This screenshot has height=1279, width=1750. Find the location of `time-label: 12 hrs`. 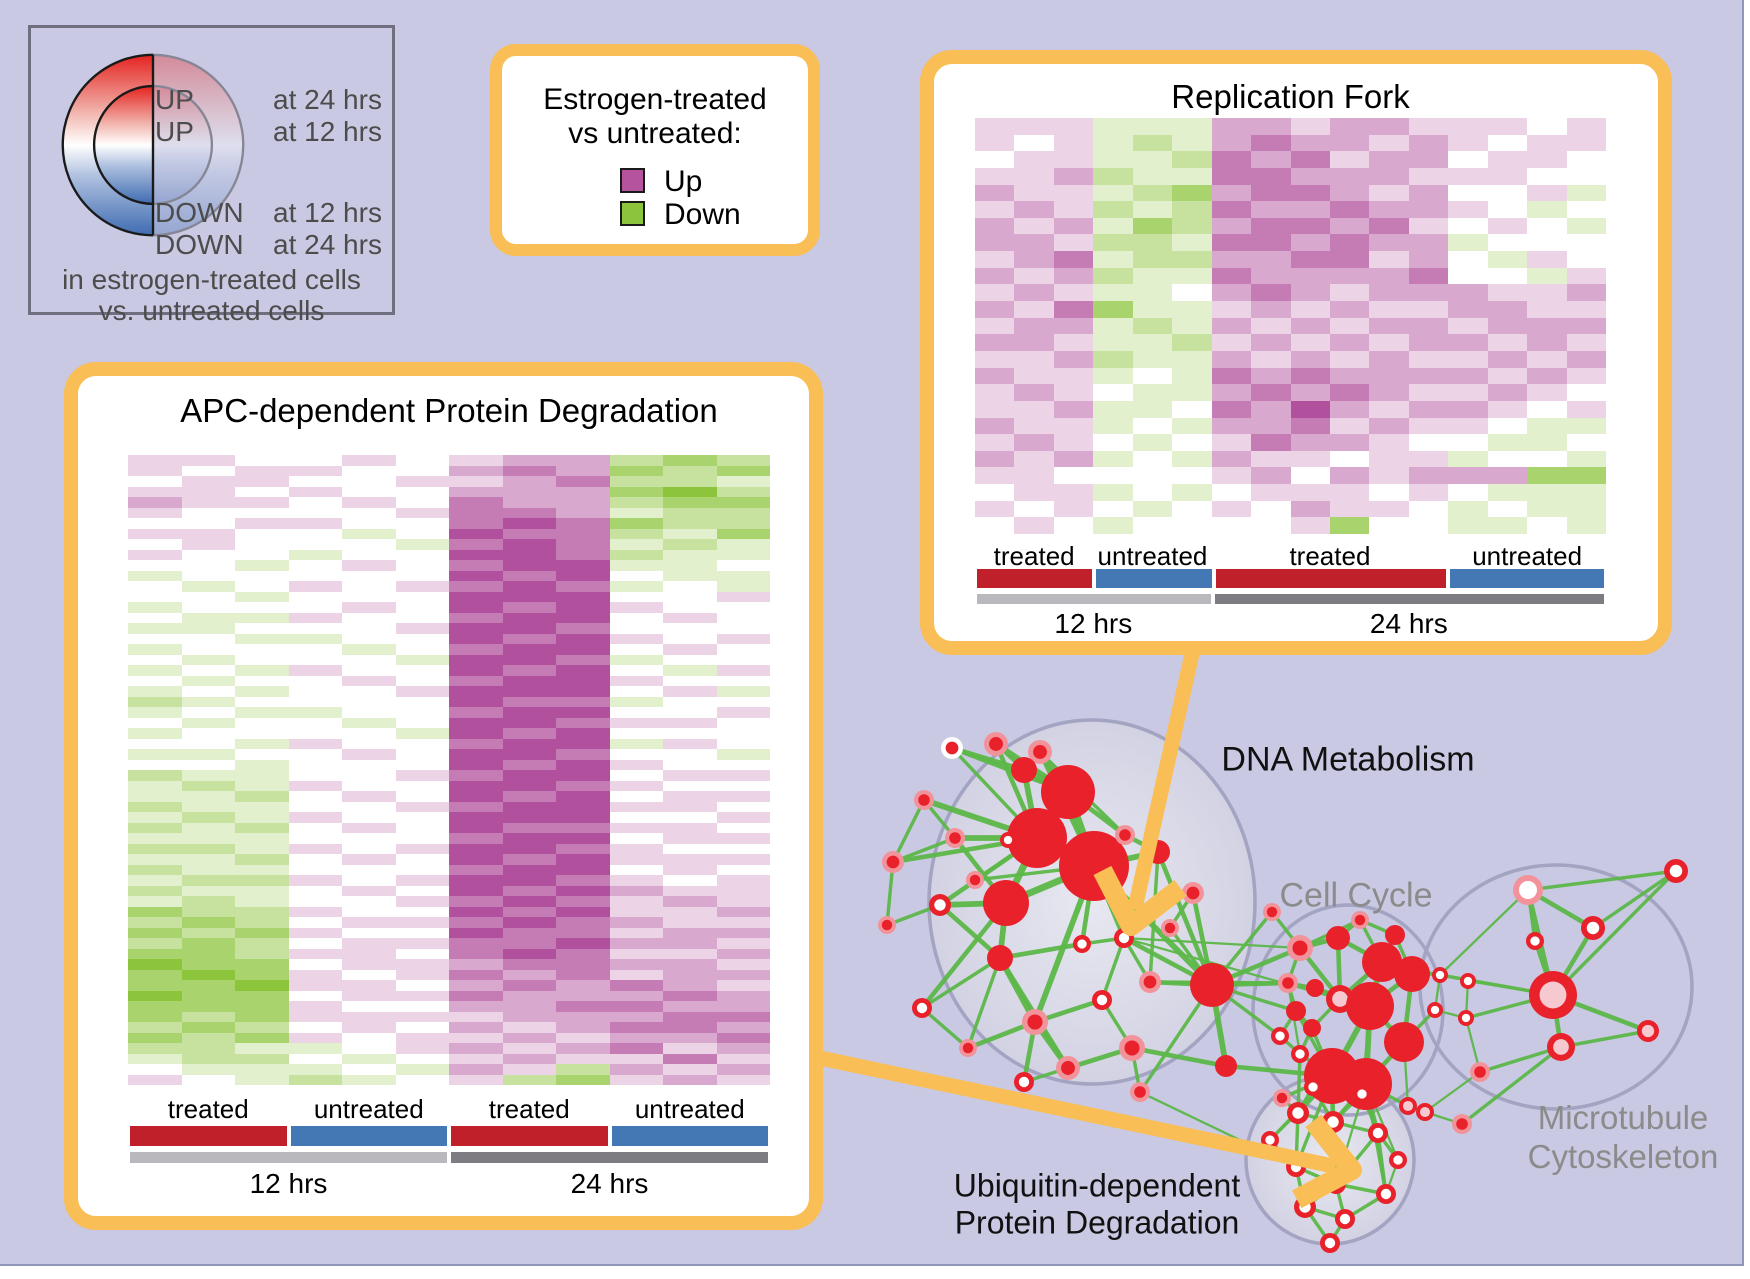

time-label: 12 hrs is located at coordinates (1093, 623).